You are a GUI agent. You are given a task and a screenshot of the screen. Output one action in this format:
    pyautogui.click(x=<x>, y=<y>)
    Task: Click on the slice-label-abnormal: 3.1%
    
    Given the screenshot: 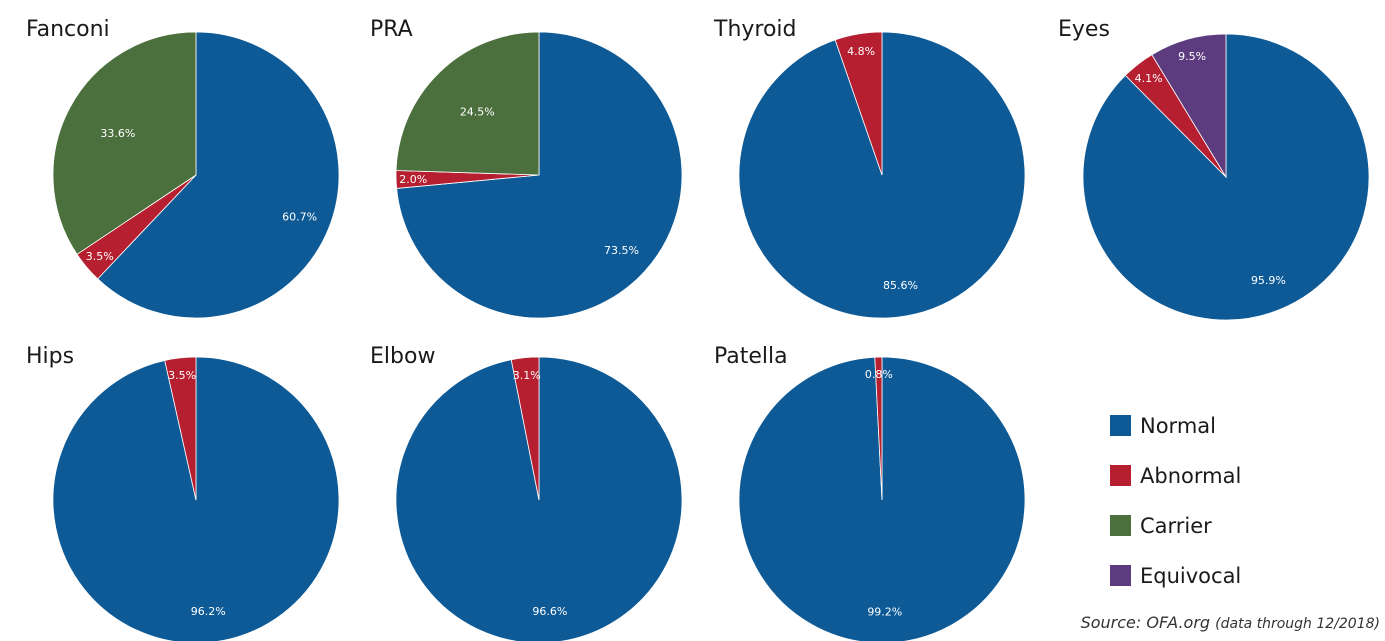 What is the action you would take?
    pyautogui.click(x=527, y=375)
    